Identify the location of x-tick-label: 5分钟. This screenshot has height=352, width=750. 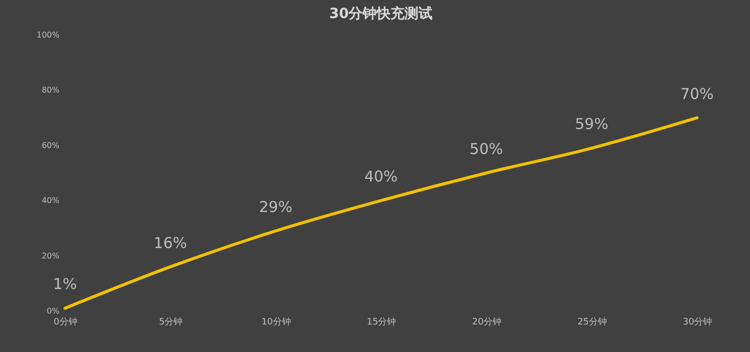
(170, 322).